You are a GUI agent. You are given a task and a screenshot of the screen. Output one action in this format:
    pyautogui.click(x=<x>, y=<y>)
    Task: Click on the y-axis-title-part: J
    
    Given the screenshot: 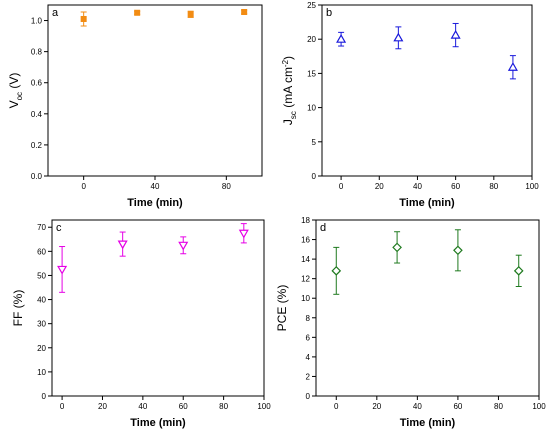 What is the action you would take?
    pyautogui.click(x=288, y=122)
    